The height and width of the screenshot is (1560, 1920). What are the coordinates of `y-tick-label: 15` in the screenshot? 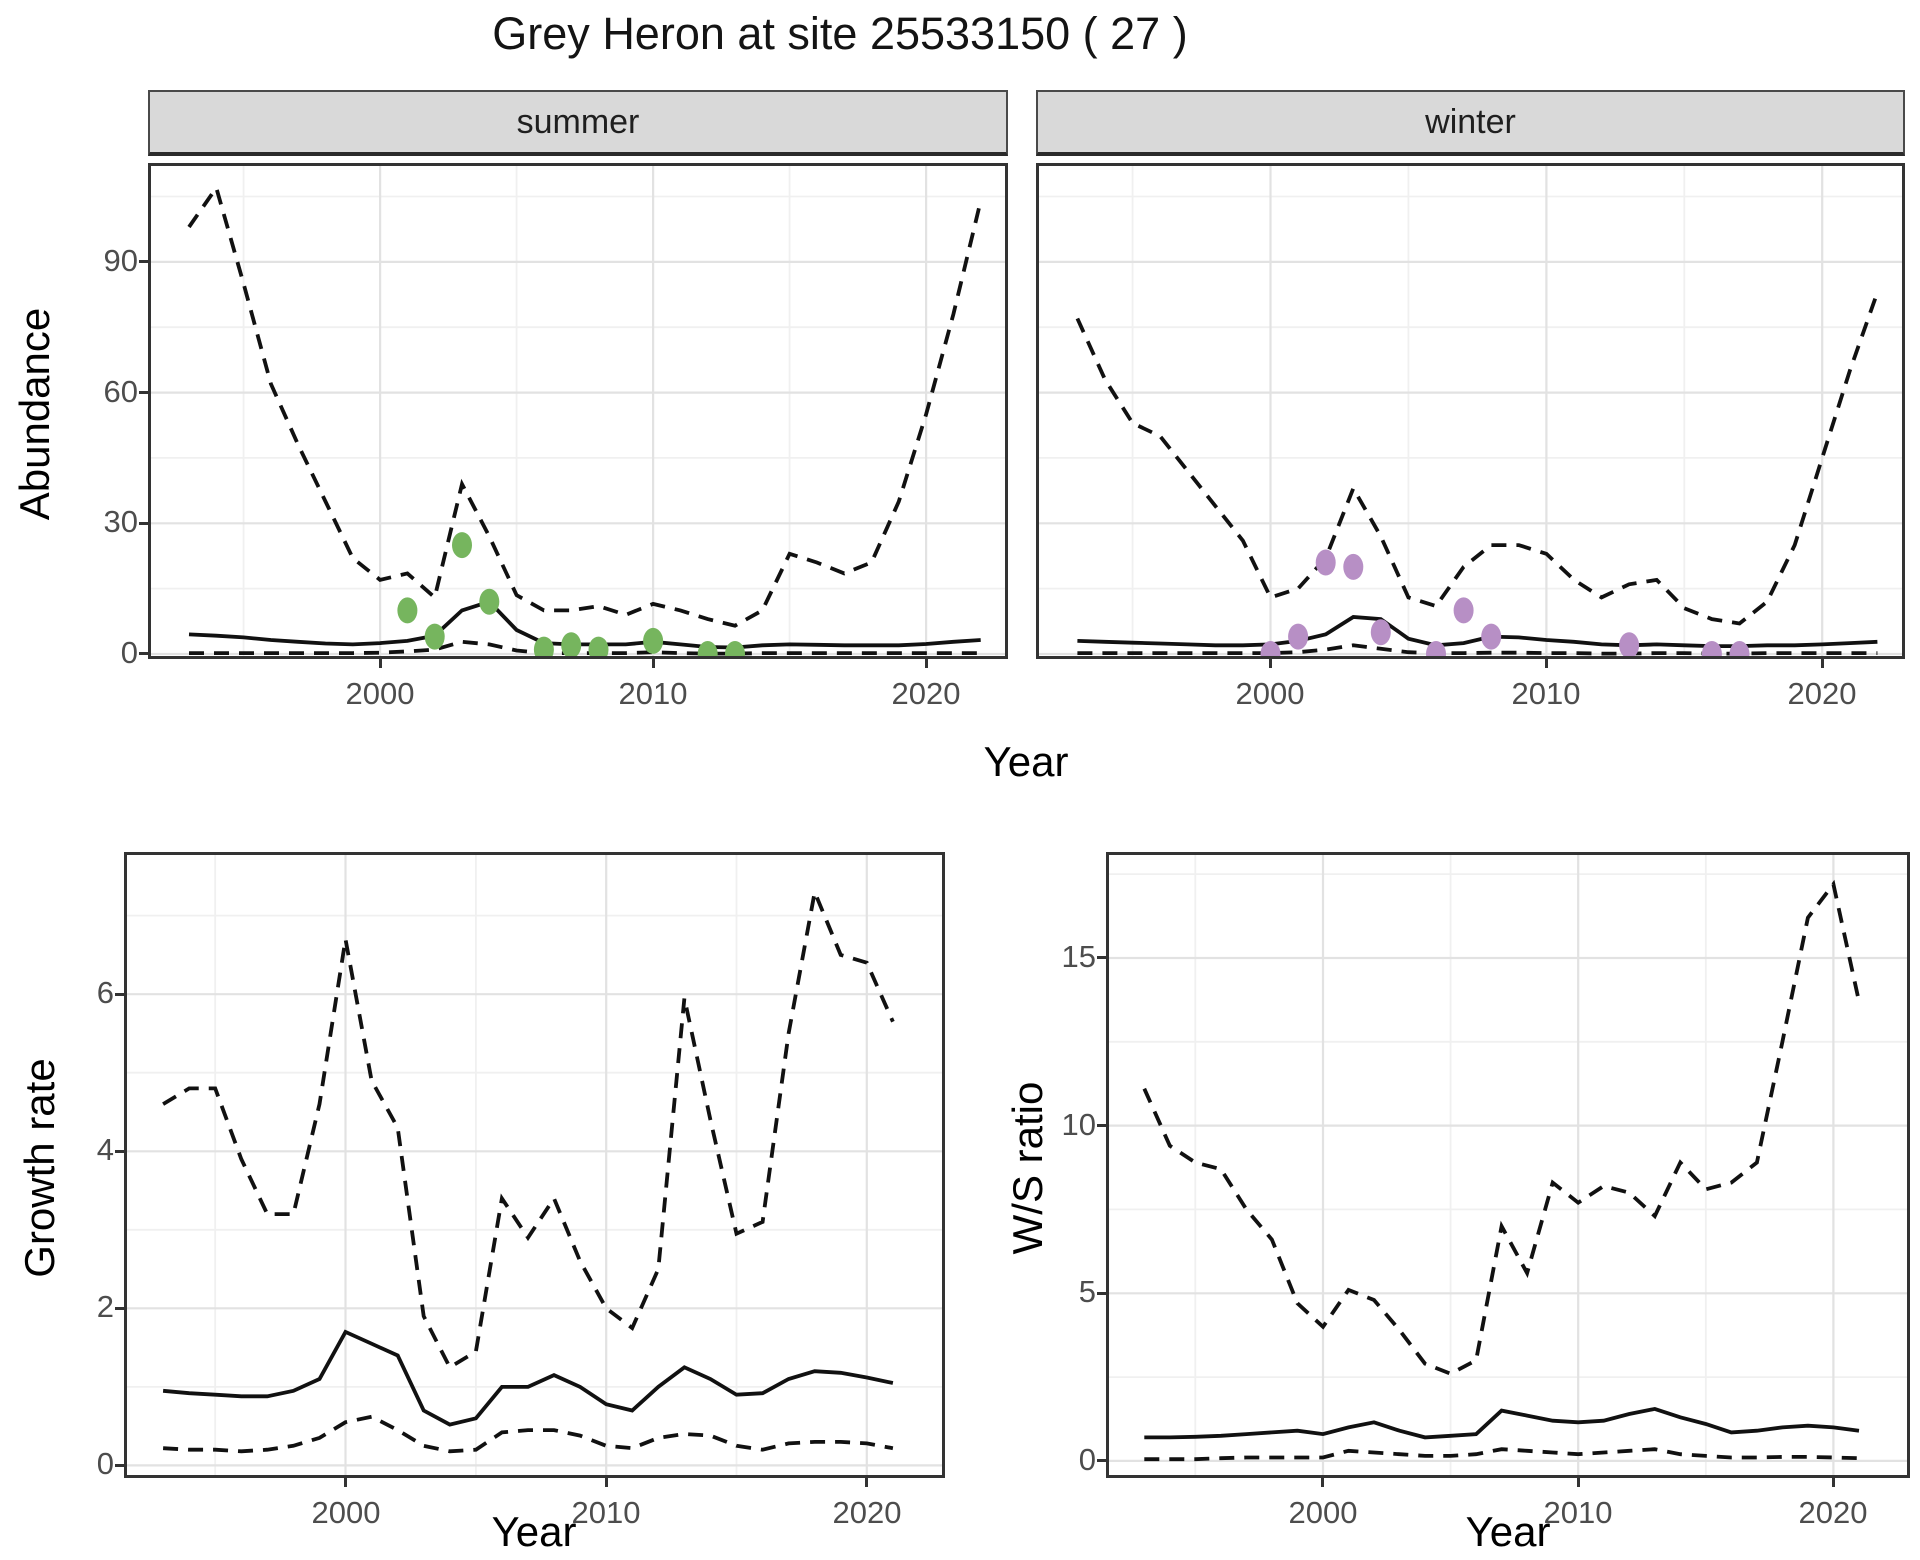 It's located at (1078, 956).